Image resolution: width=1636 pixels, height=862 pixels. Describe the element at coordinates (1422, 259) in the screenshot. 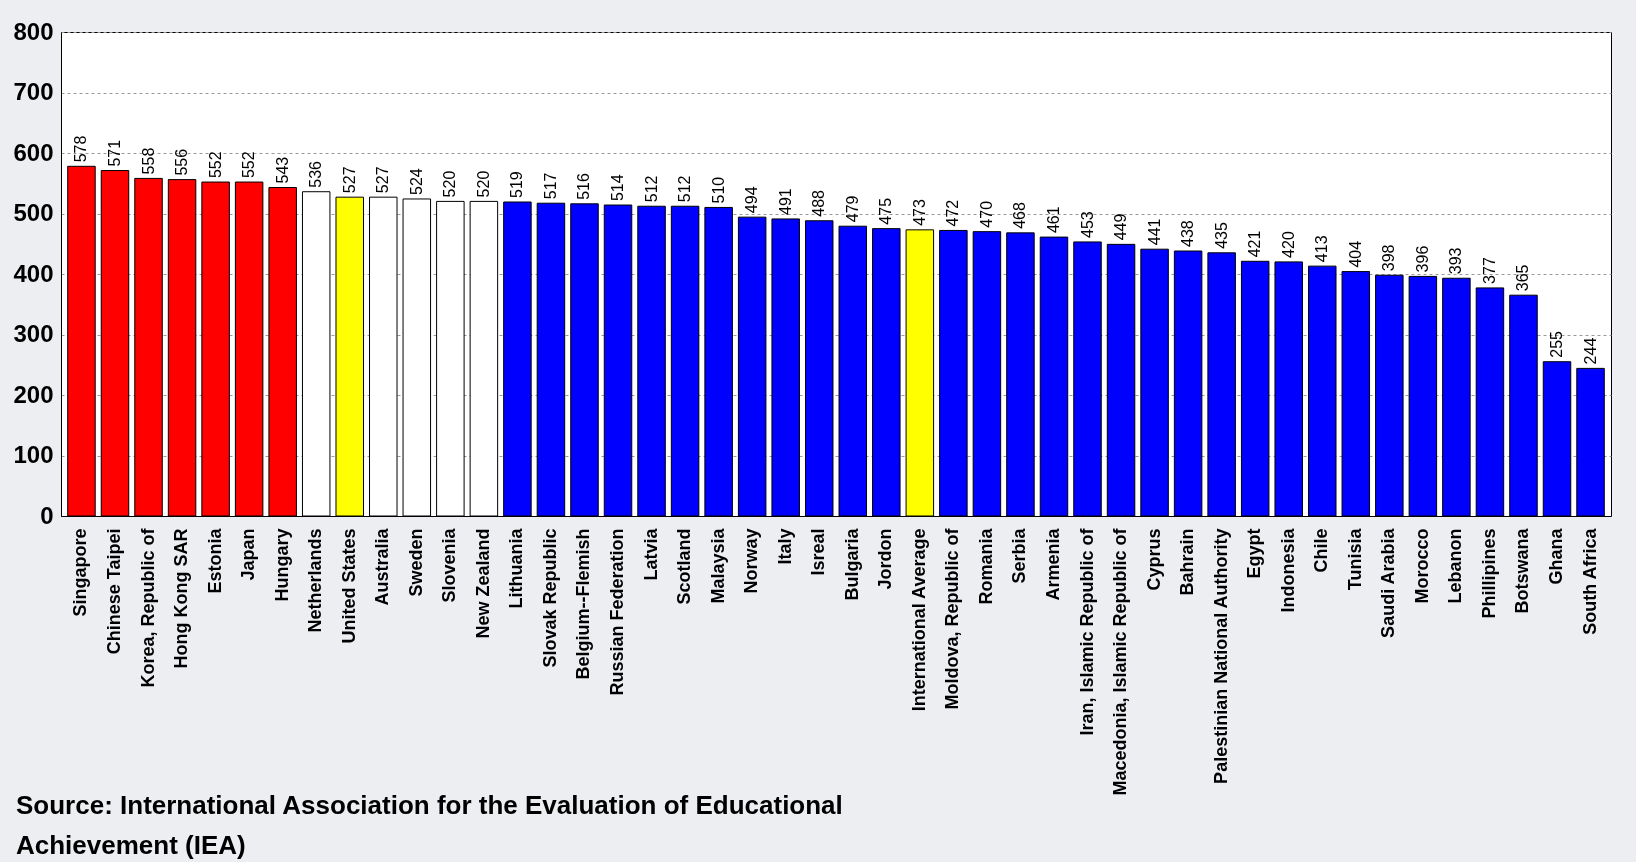

I see `data-label: 396` at that location.